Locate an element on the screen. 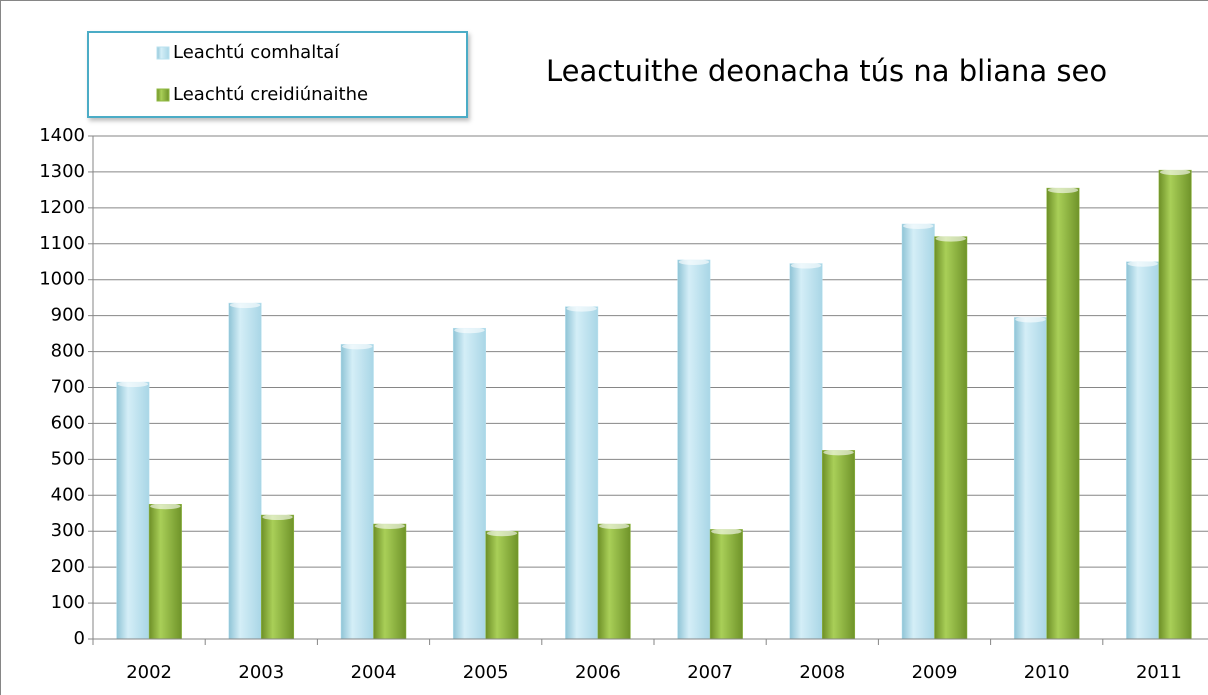 The width and height of the screenshot is (1208, 695). x-tick-label: 2005 is located at coordinates (486, 672).